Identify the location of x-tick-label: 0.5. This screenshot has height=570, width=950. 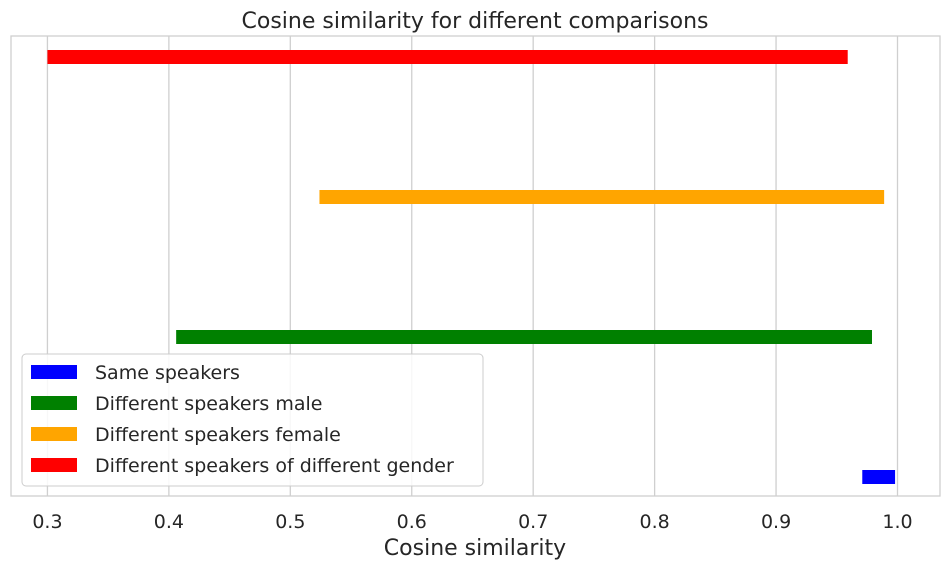
(290, 522).